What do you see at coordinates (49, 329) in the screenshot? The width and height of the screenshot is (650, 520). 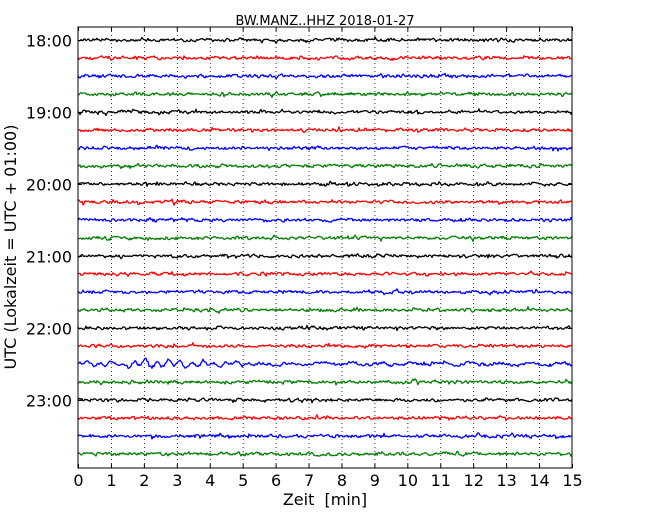 I see `y-tick-label: 22:00` at bounding box center [49, 329].